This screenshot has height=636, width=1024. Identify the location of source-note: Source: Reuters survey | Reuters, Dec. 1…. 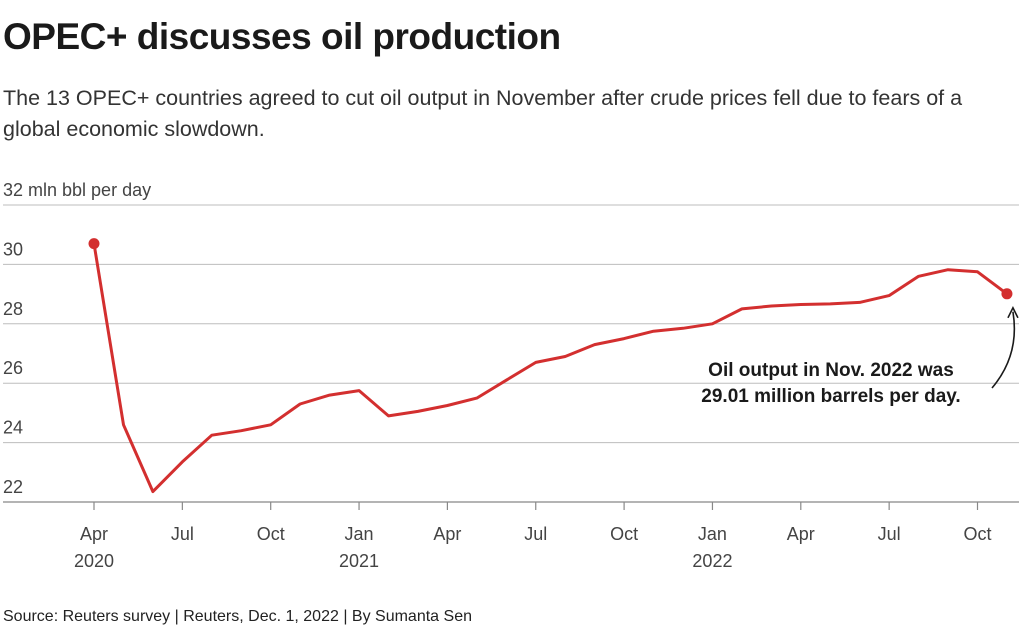
(237, 616).